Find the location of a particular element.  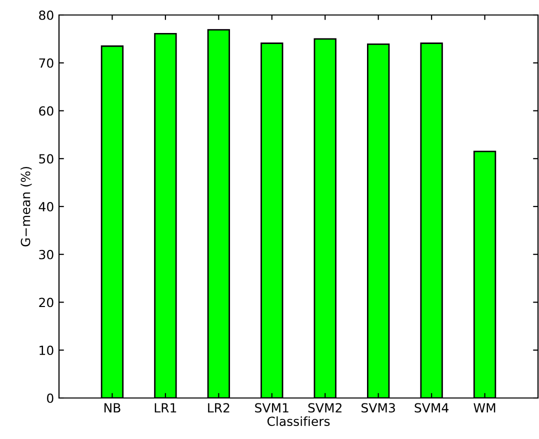

x-tick-label: SVM2 is located at coordinates (325, 408).